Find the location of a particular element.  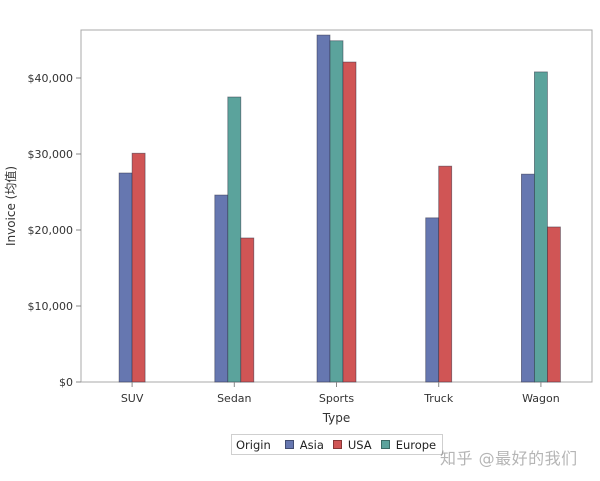

x-tick-label: Sports is located at coordinates (337, 398).